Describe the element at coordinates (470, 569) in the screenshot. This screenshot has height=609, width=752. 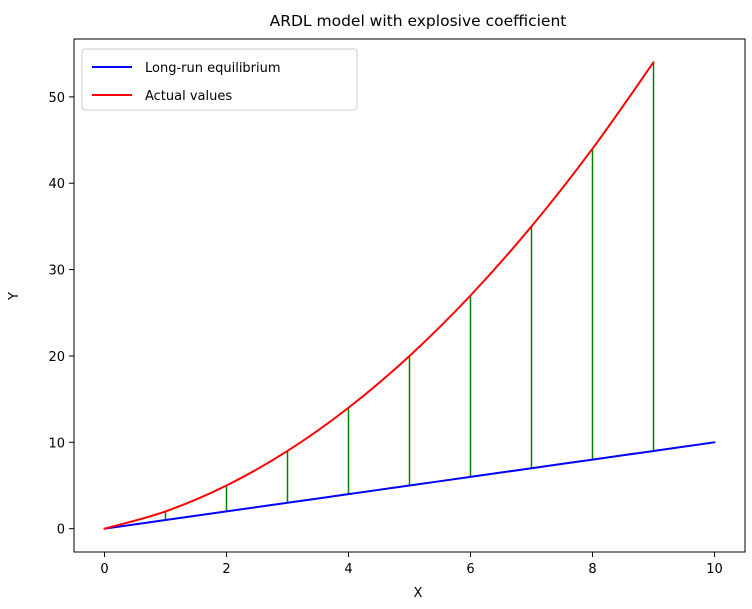
I see `x-tick-label-6: 6` at that location.